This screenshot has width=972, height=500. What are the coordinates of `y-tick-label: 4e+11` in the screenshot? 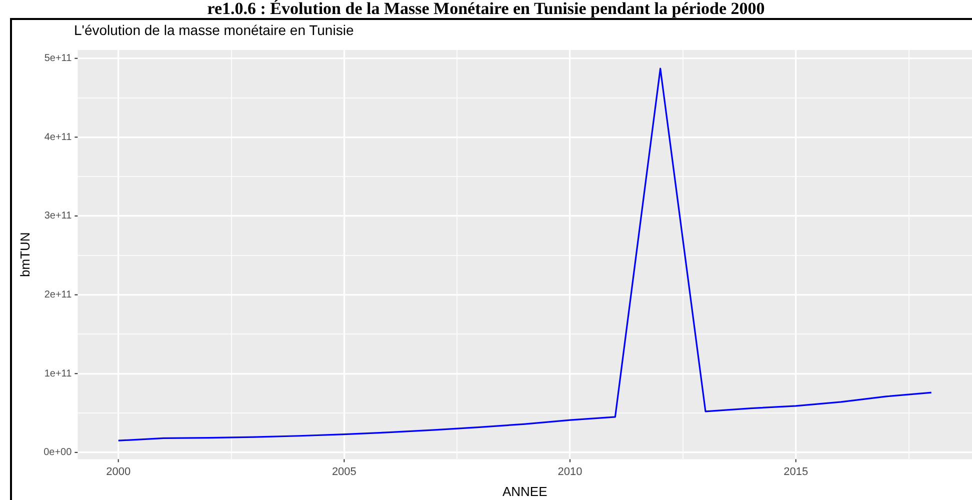 It's located at (58, 137).